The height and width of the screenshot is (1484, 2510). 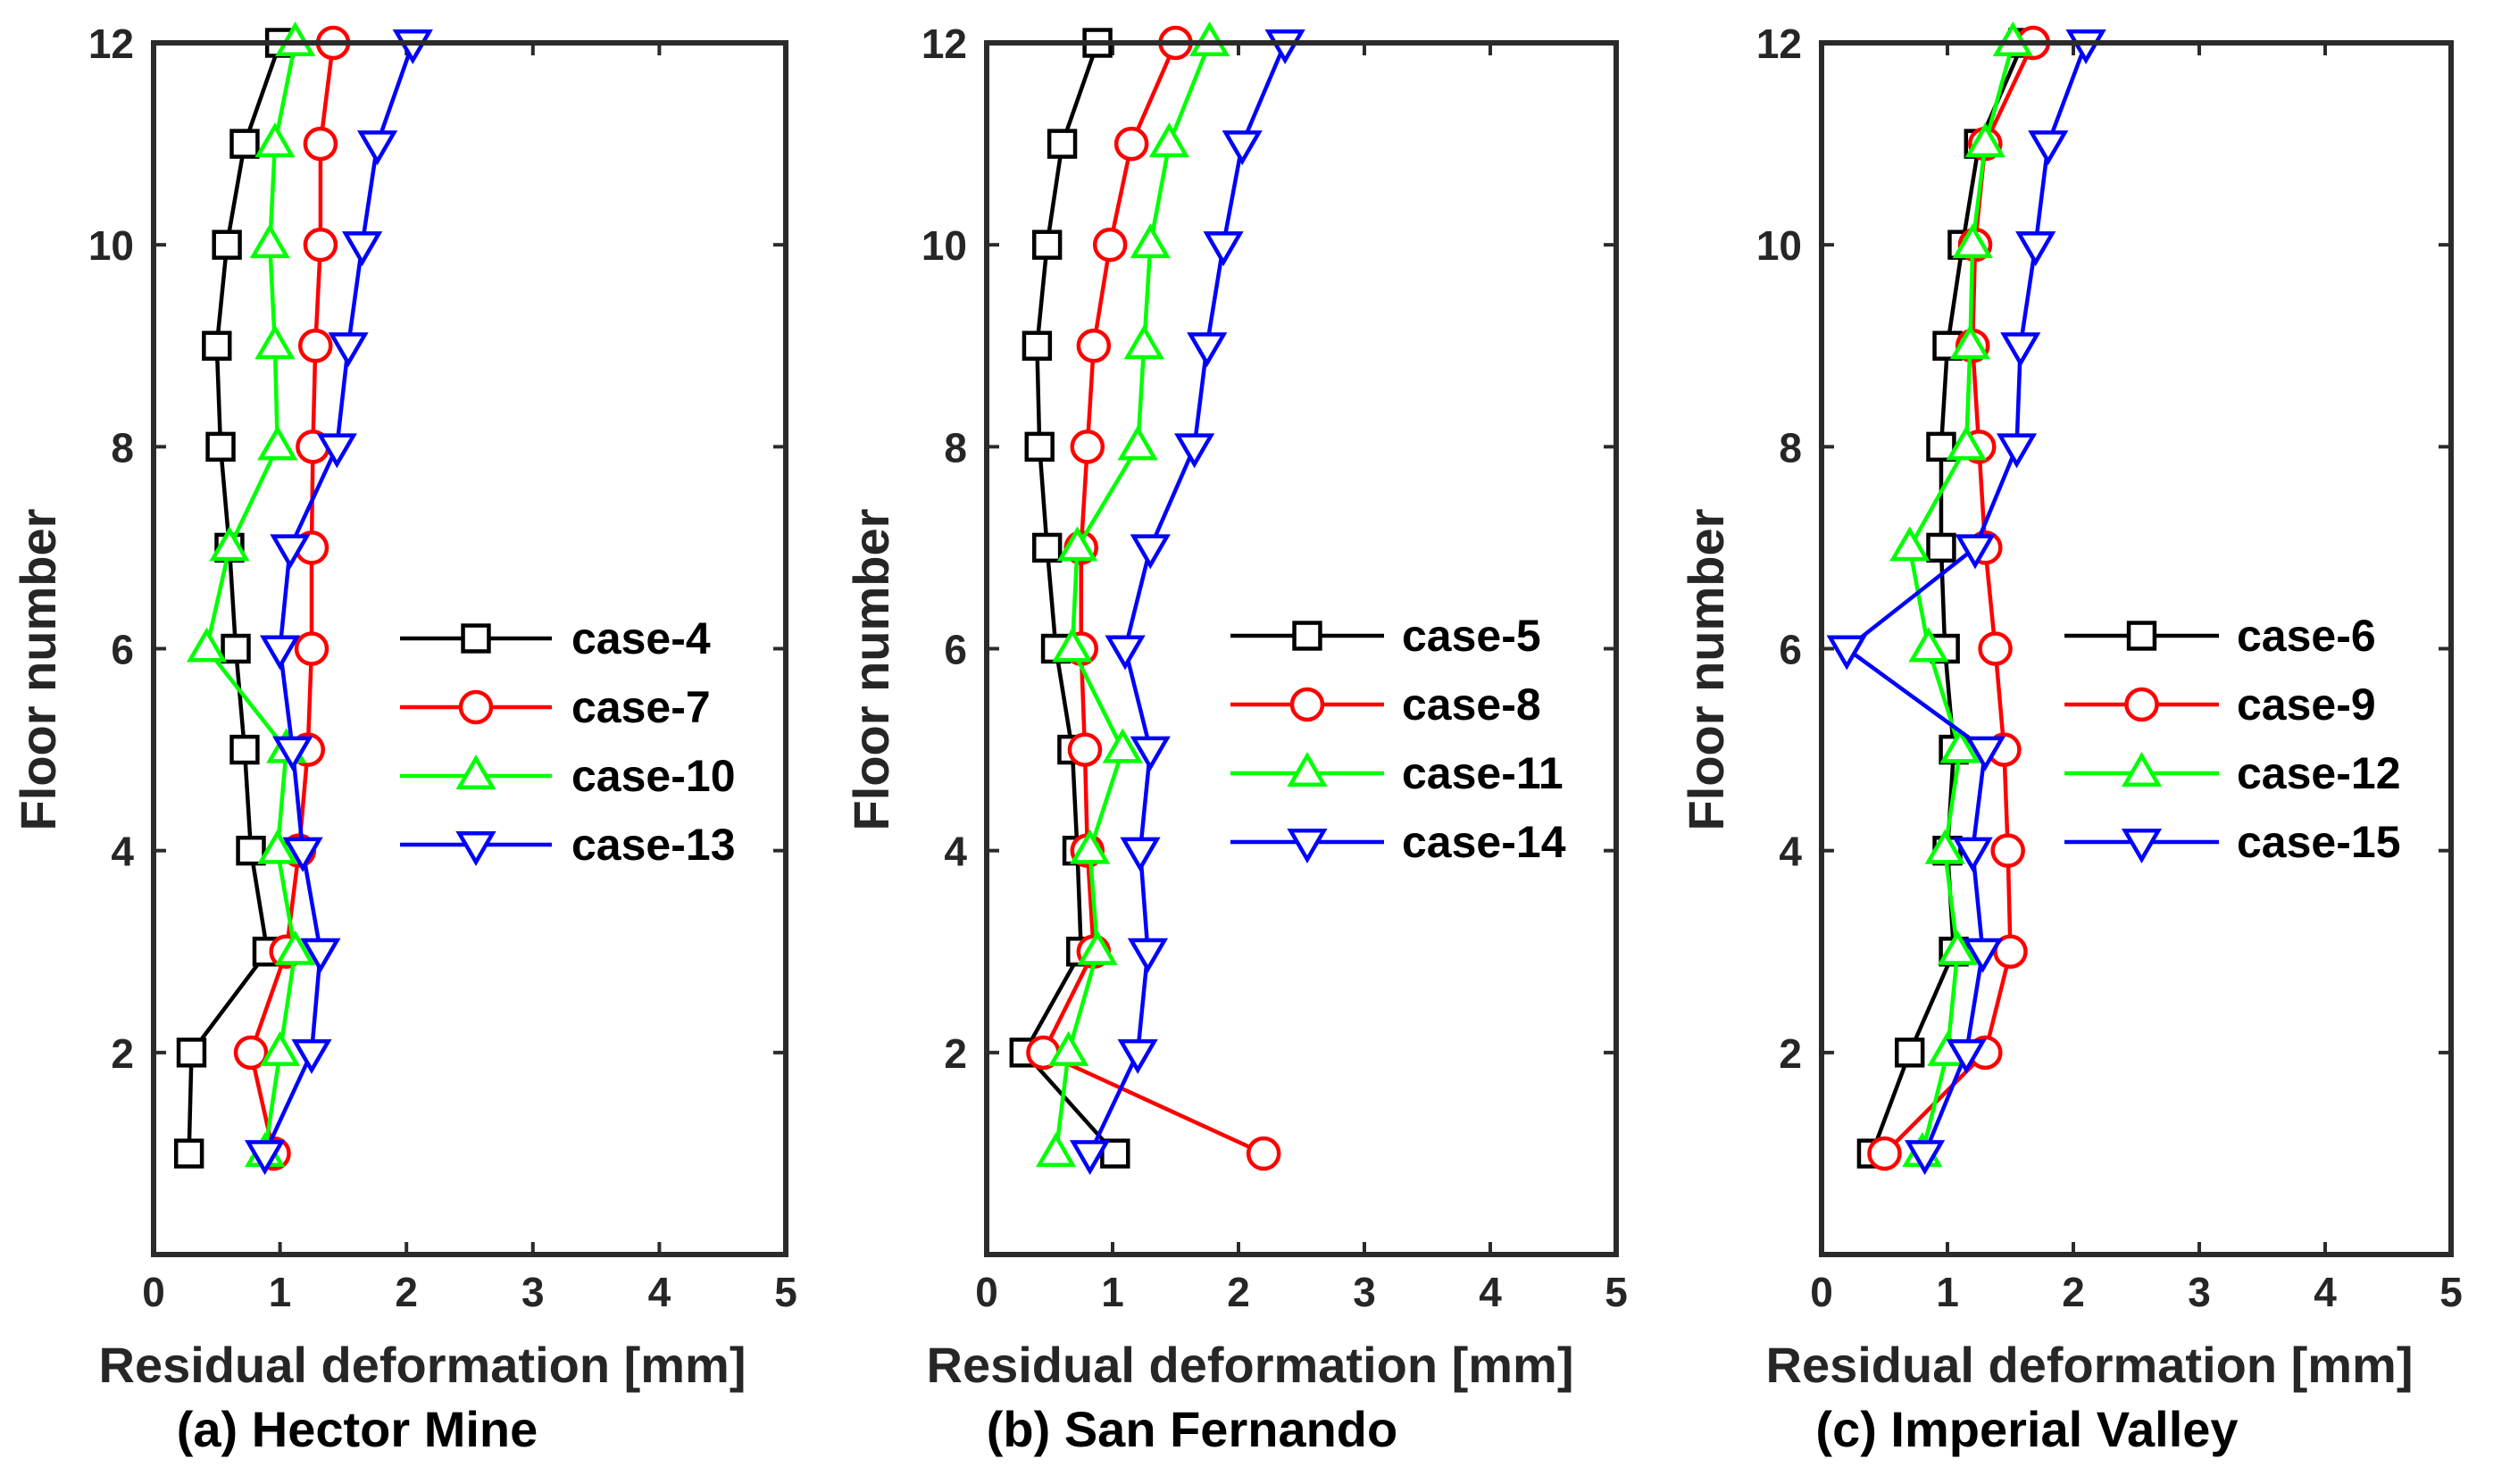 I want to click on panel-c-xtick-label: 1, so click(x=1948, y=1292).